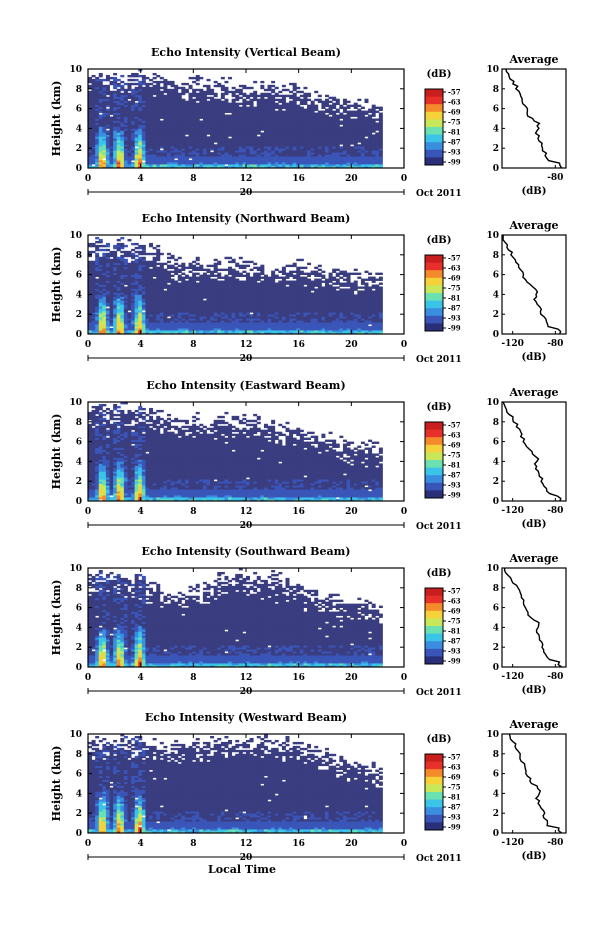 The width and height of the screenshot is (616, 929). I want to click on colorbar-tick-label: -99, so click(454, 162).